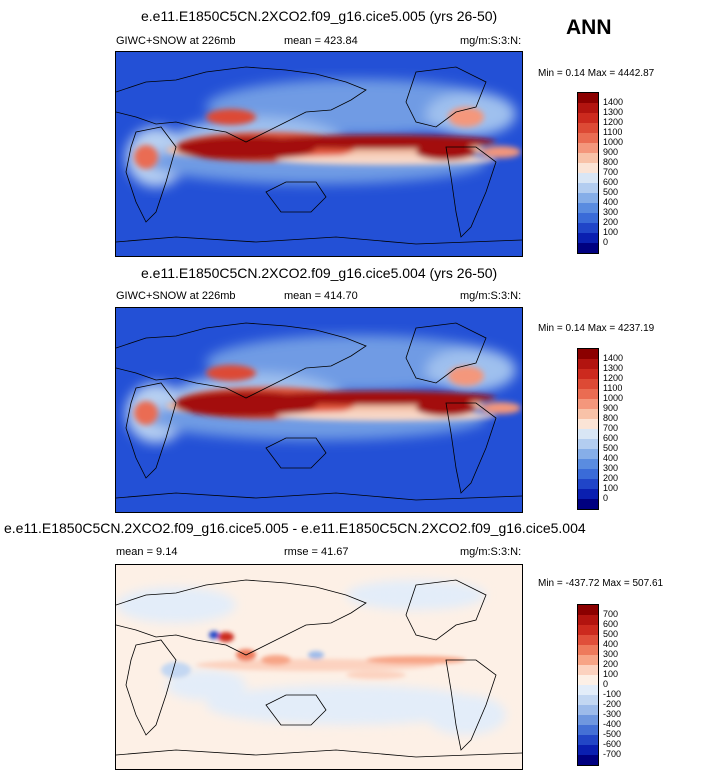 The image size is (714, 779). What do you see at coordinates (596, 328) in the screenshot?
I see `panel2-minmax: Min = 0.14 Max = 4237.19` at bounding box center [596, 328].